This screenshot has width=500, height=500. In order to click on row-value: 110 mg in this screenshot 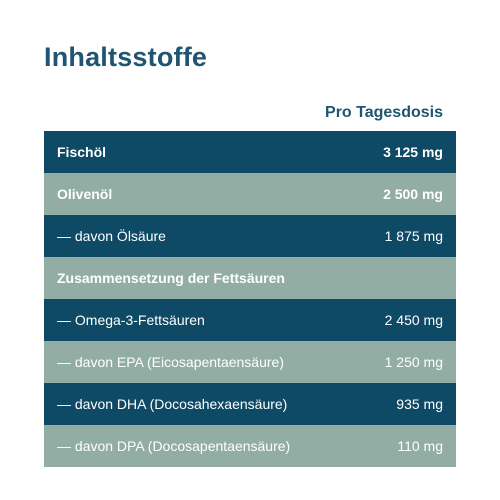, I will do `click(420, 446)`.